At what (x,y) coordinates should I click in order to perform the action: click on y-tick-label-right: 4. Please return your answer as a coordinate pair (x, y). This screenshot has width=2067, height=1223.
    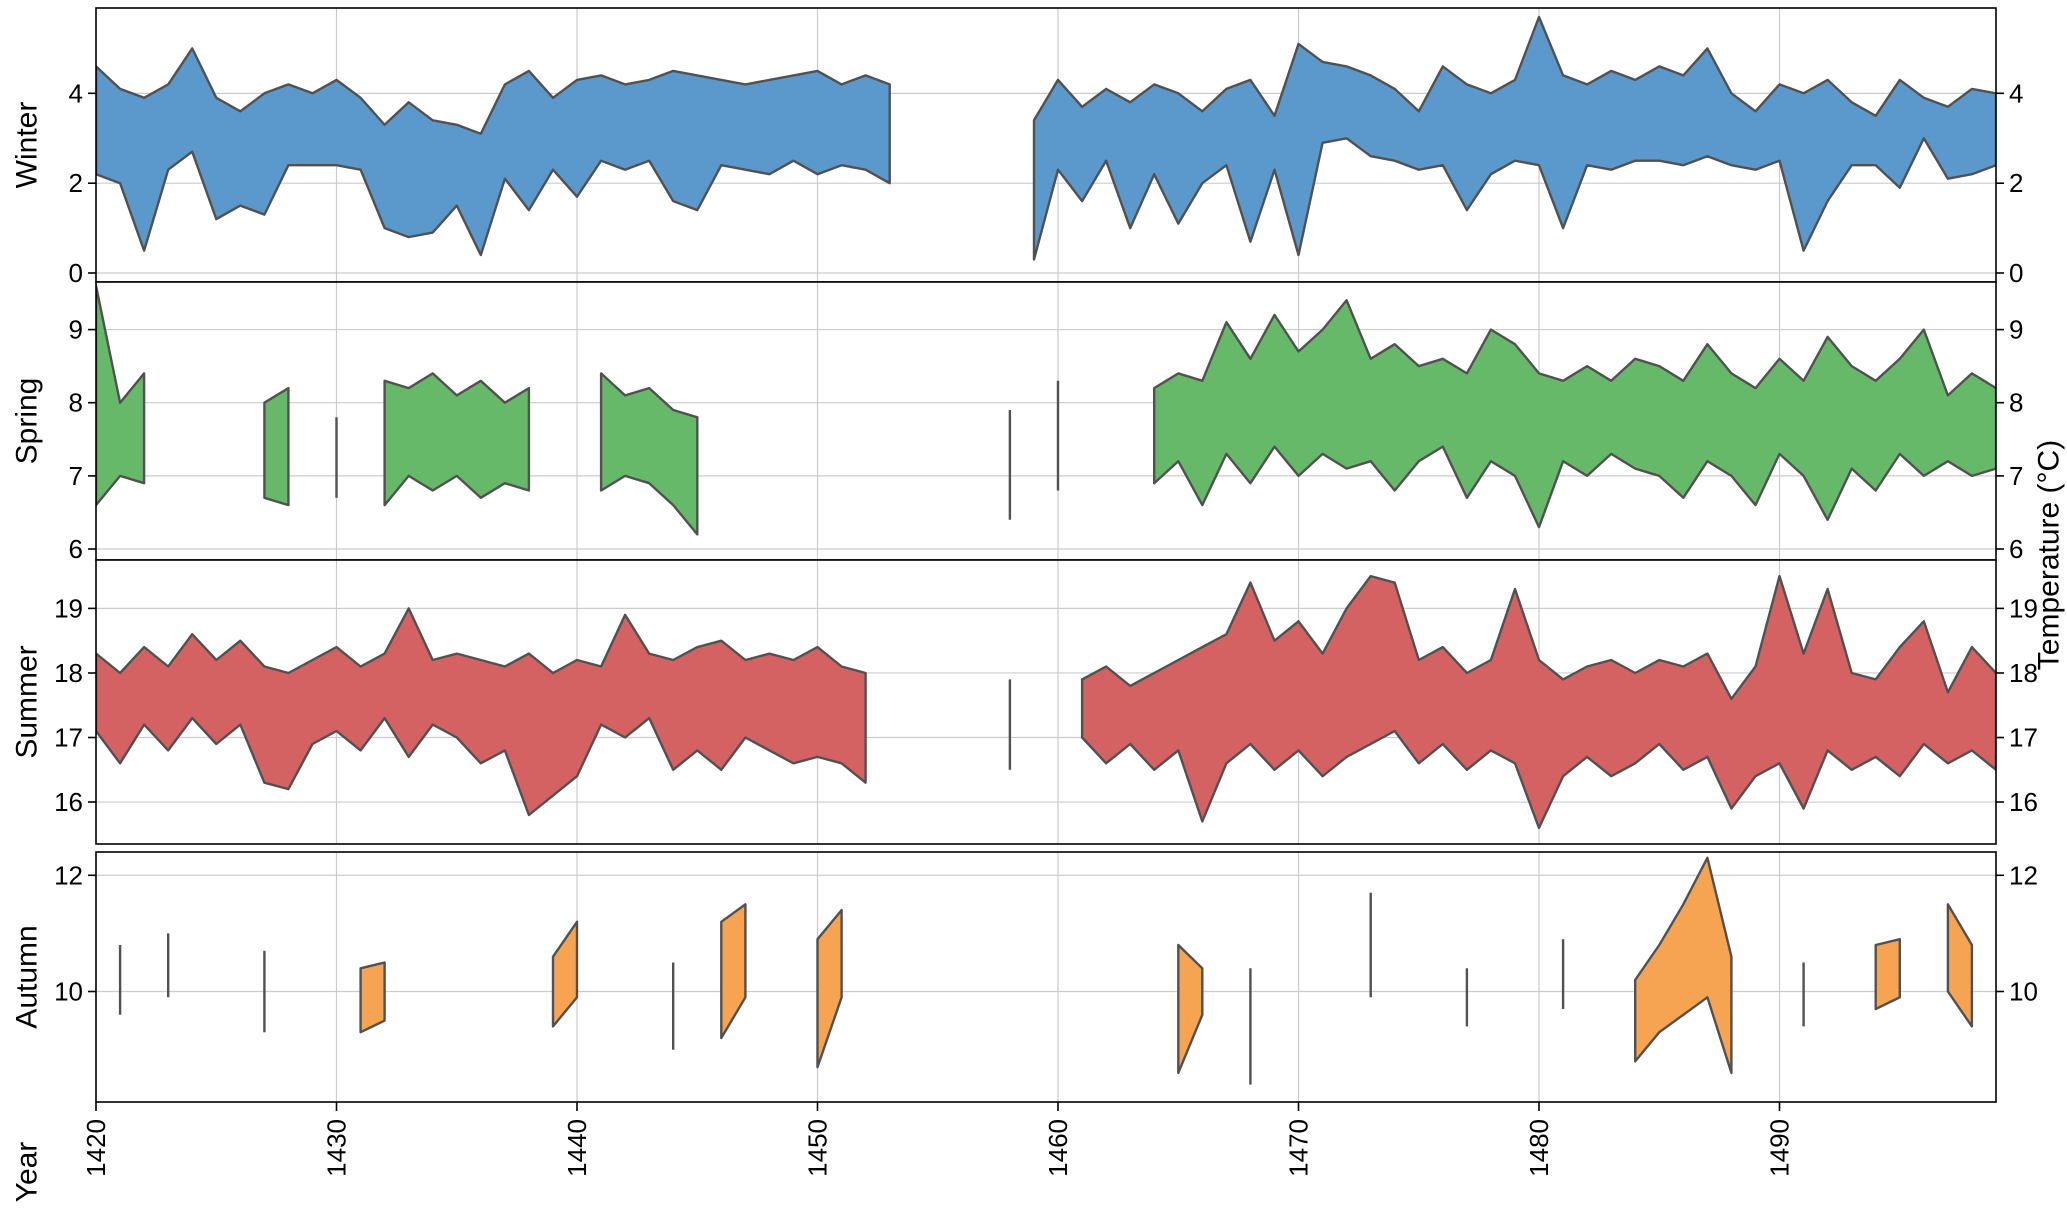
    Looking at the image, I should click on (2016, 93).